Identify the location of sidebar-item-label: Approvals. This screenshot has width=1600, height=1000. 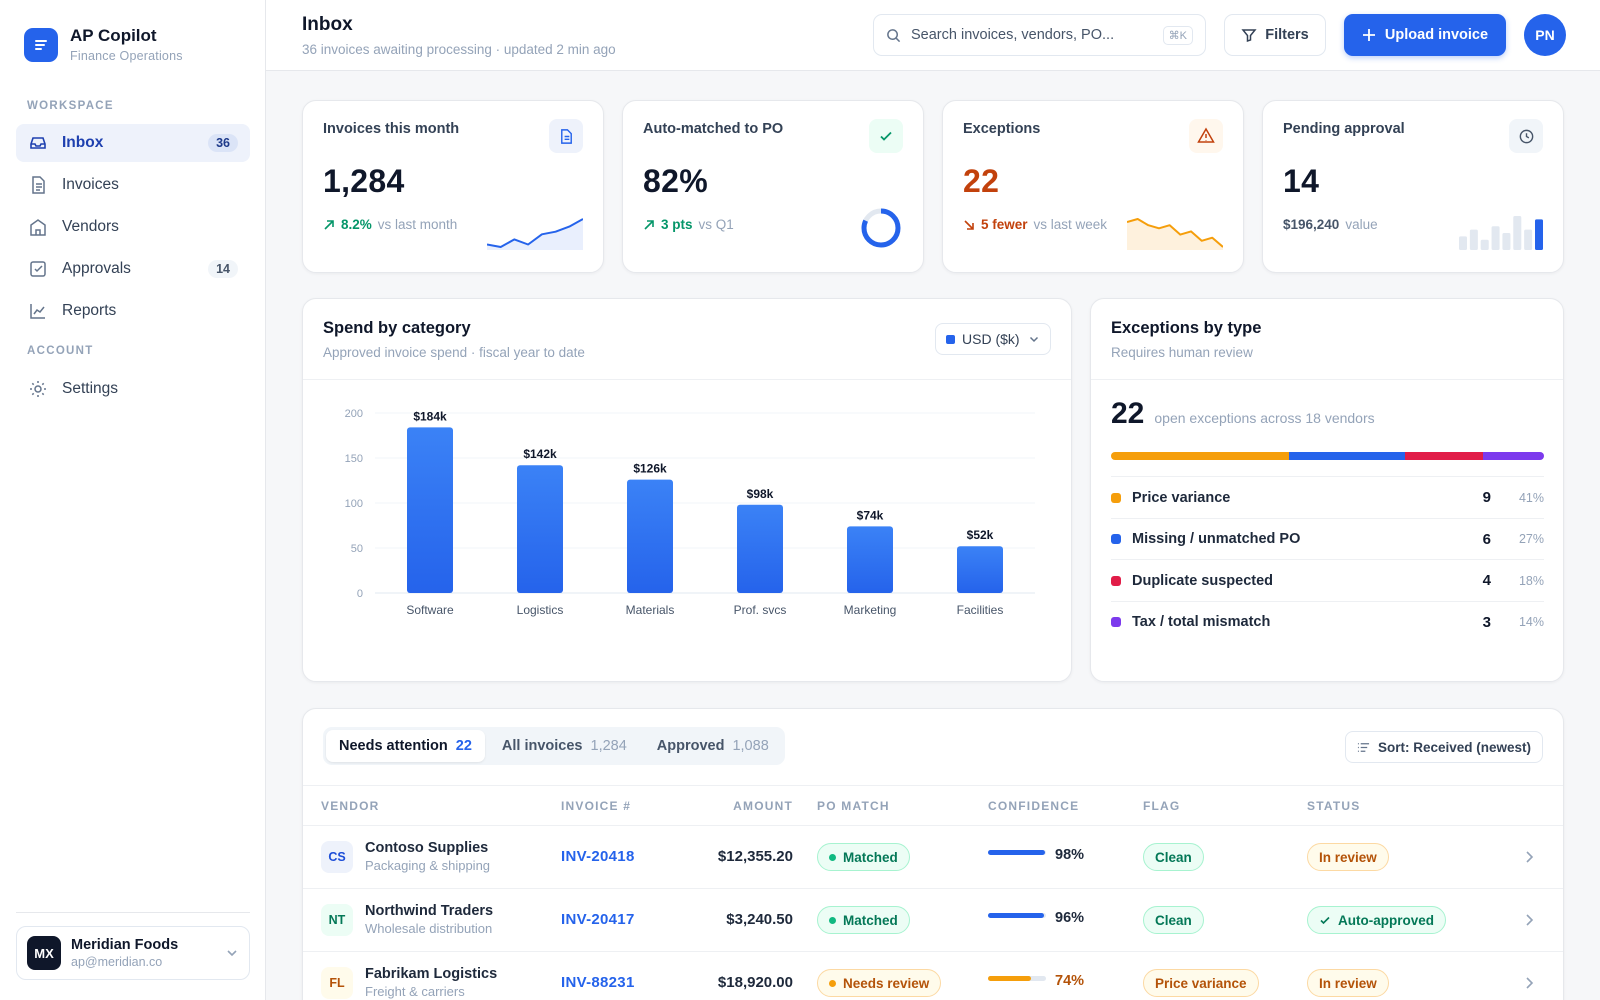
(96, 268).